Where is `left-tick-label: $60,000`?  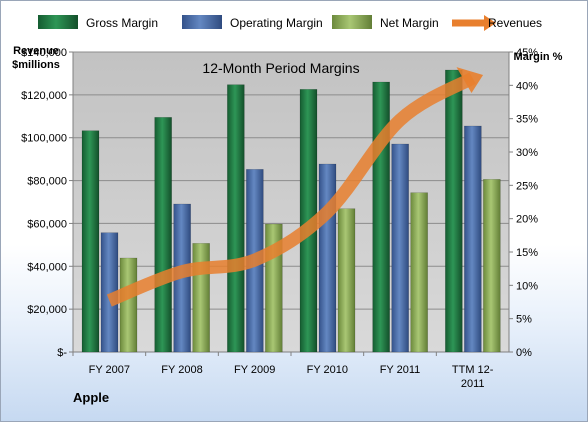 left-tick-label: $60,000 is located at coordinates (47, 224).